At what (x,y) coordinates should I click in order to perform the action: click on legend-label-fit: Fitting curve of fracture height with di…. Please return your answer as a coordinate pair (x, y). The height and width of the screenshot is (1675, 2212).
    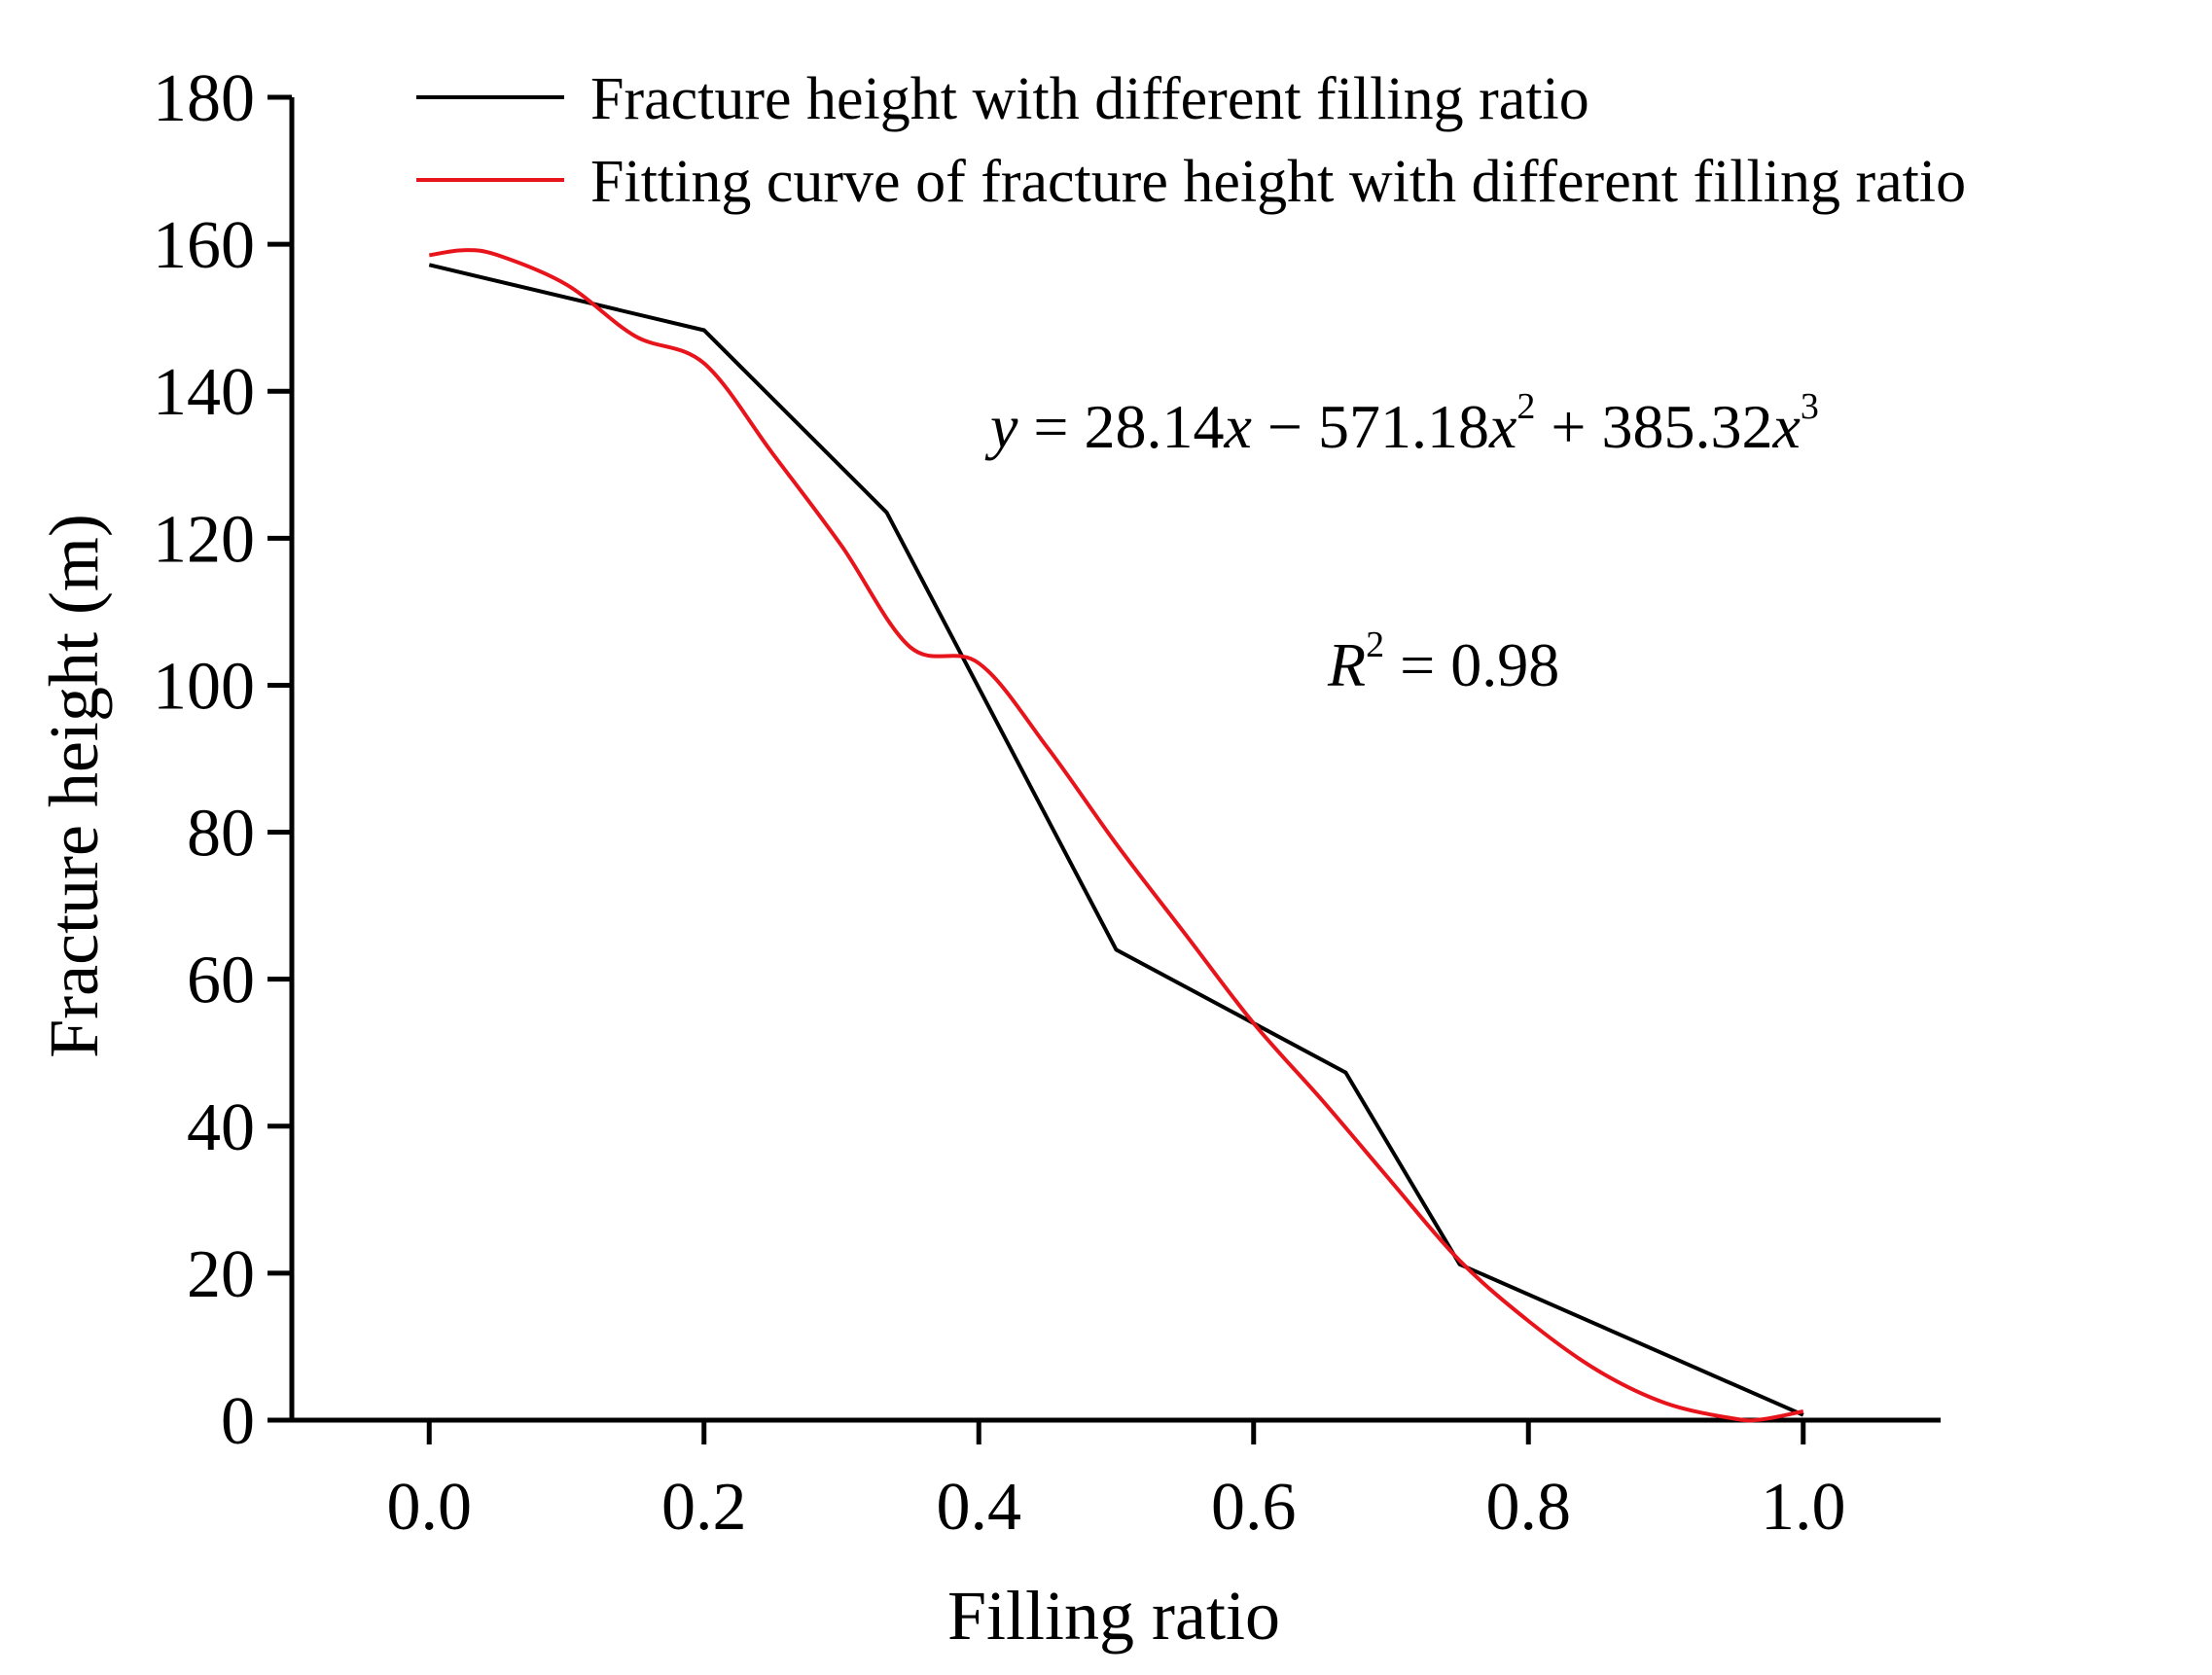
    Looking at the image, I should click on (1278, 182).